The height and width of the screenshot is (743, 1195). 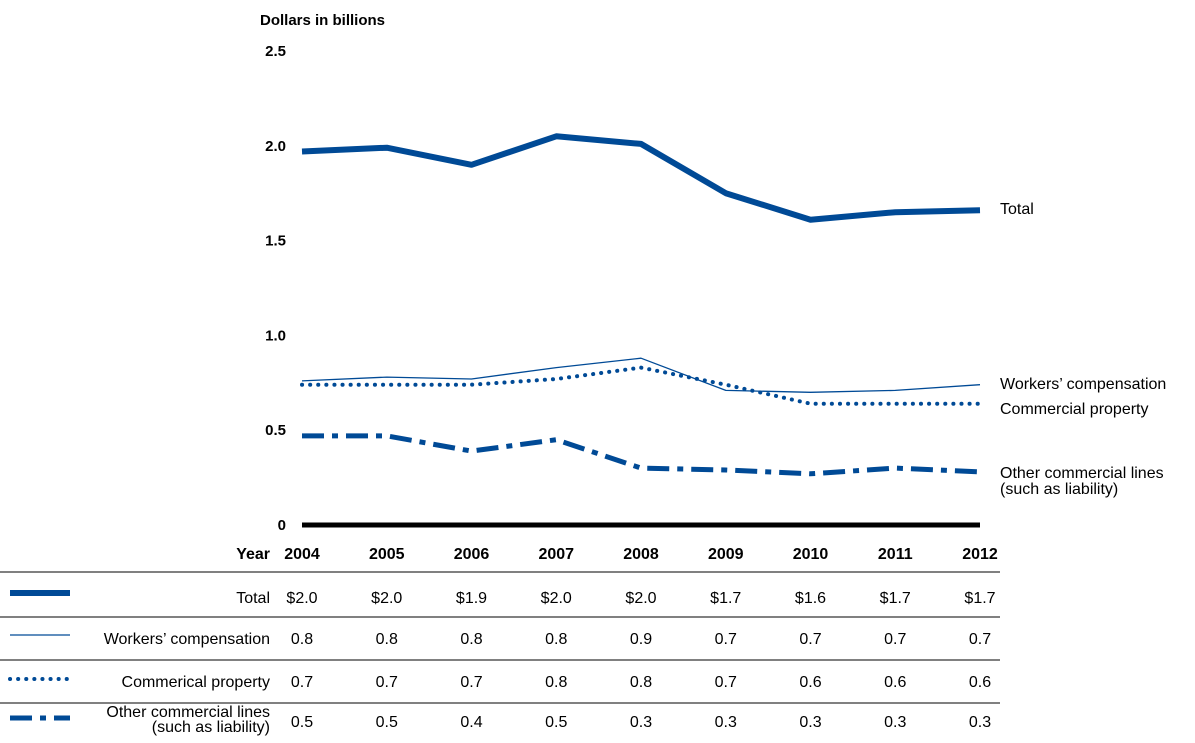 What do you see at coordinates (211, 727) in the screenshot?
I see `table-row-label-other: (such as liability)` at bounding box center [211, 727].